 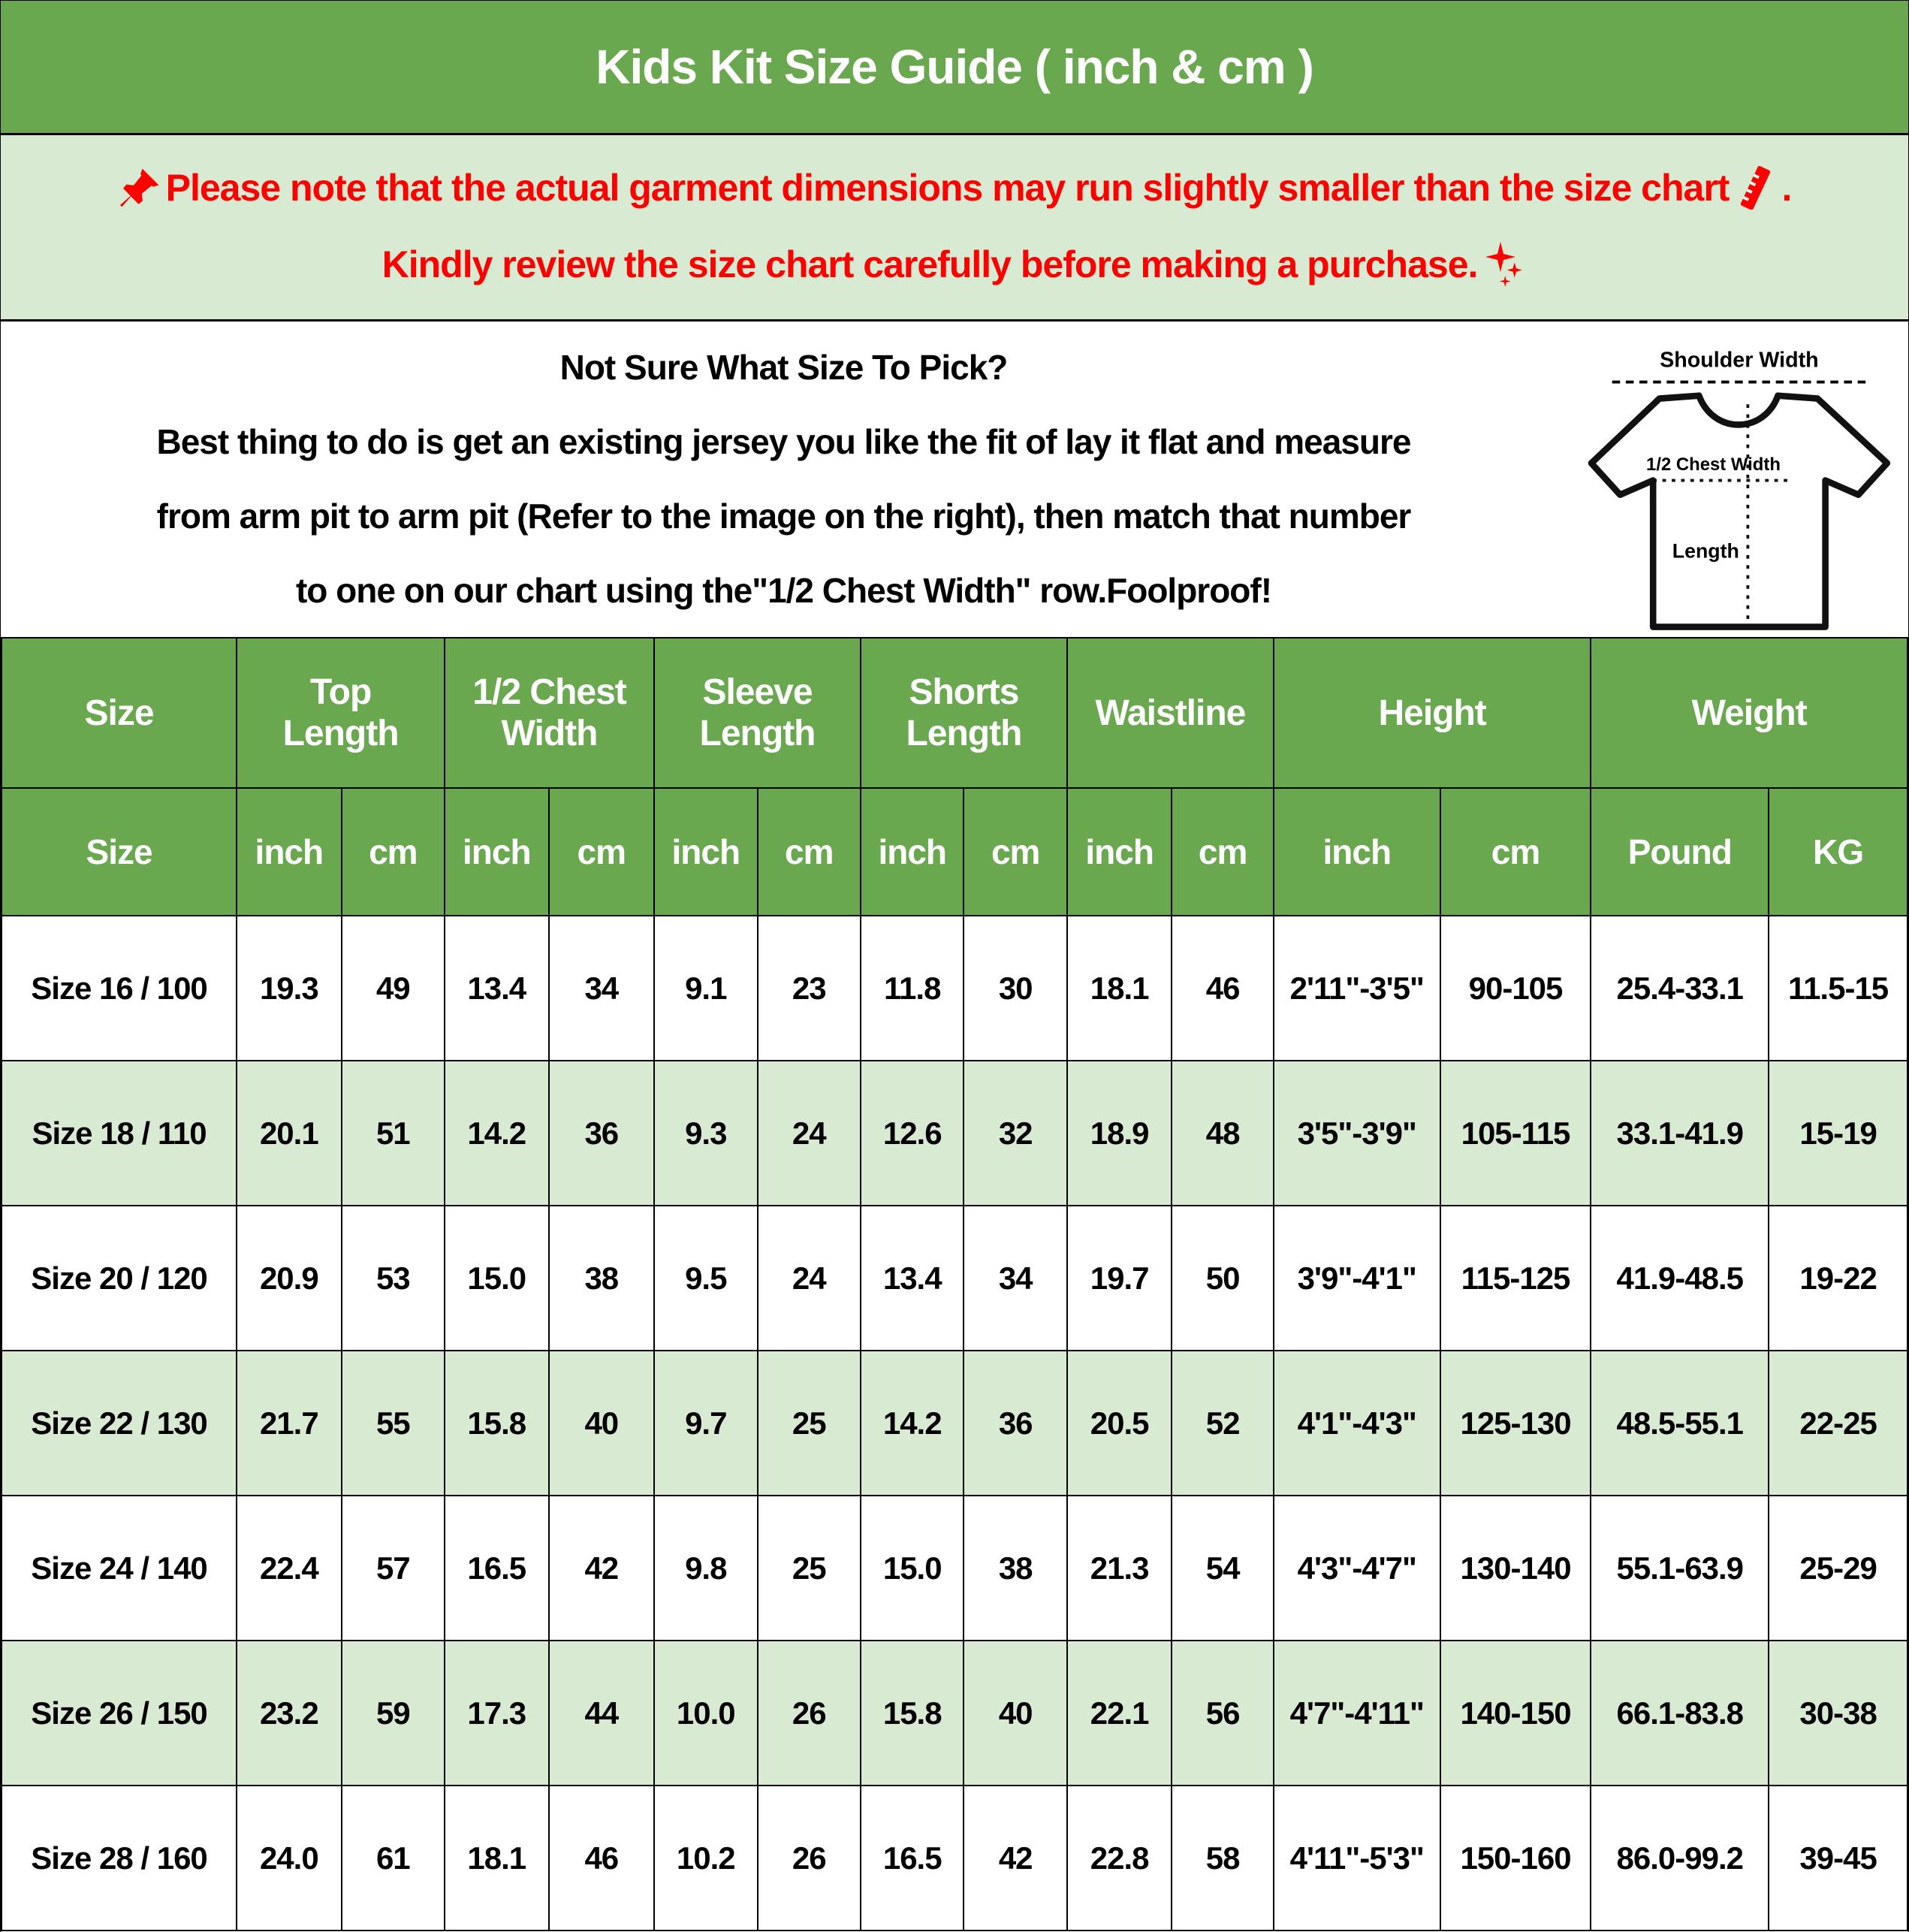 I want to click on value-cell: 22.4, so click(x=289, y=1568).